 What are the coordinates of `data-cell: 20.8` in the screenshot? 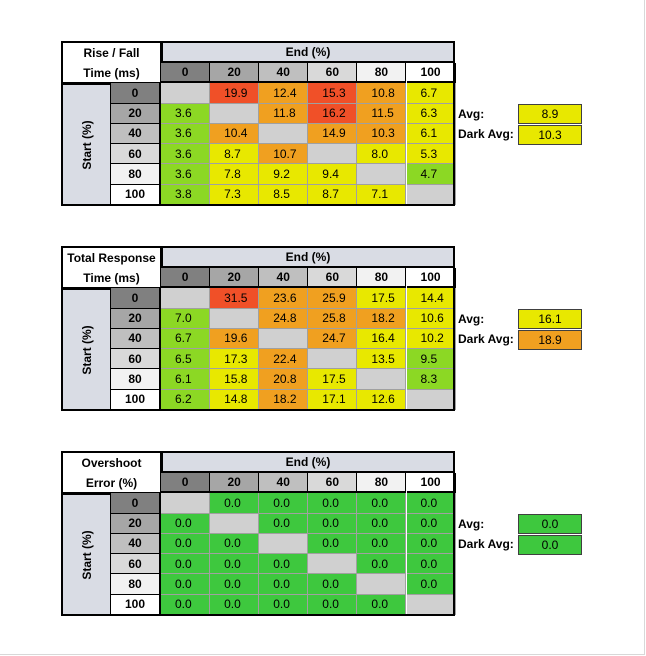 It's located at (284, 379).